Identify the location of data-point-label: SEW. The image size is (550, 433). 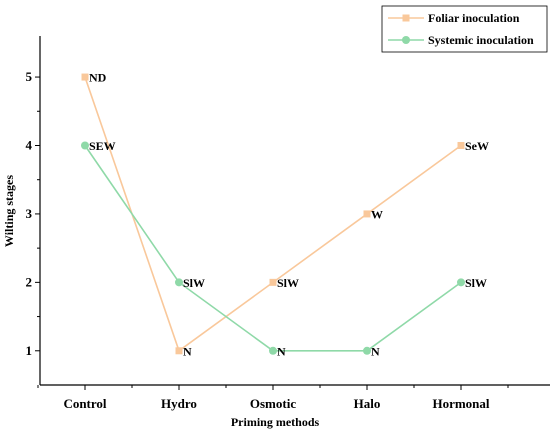
(102, 146).